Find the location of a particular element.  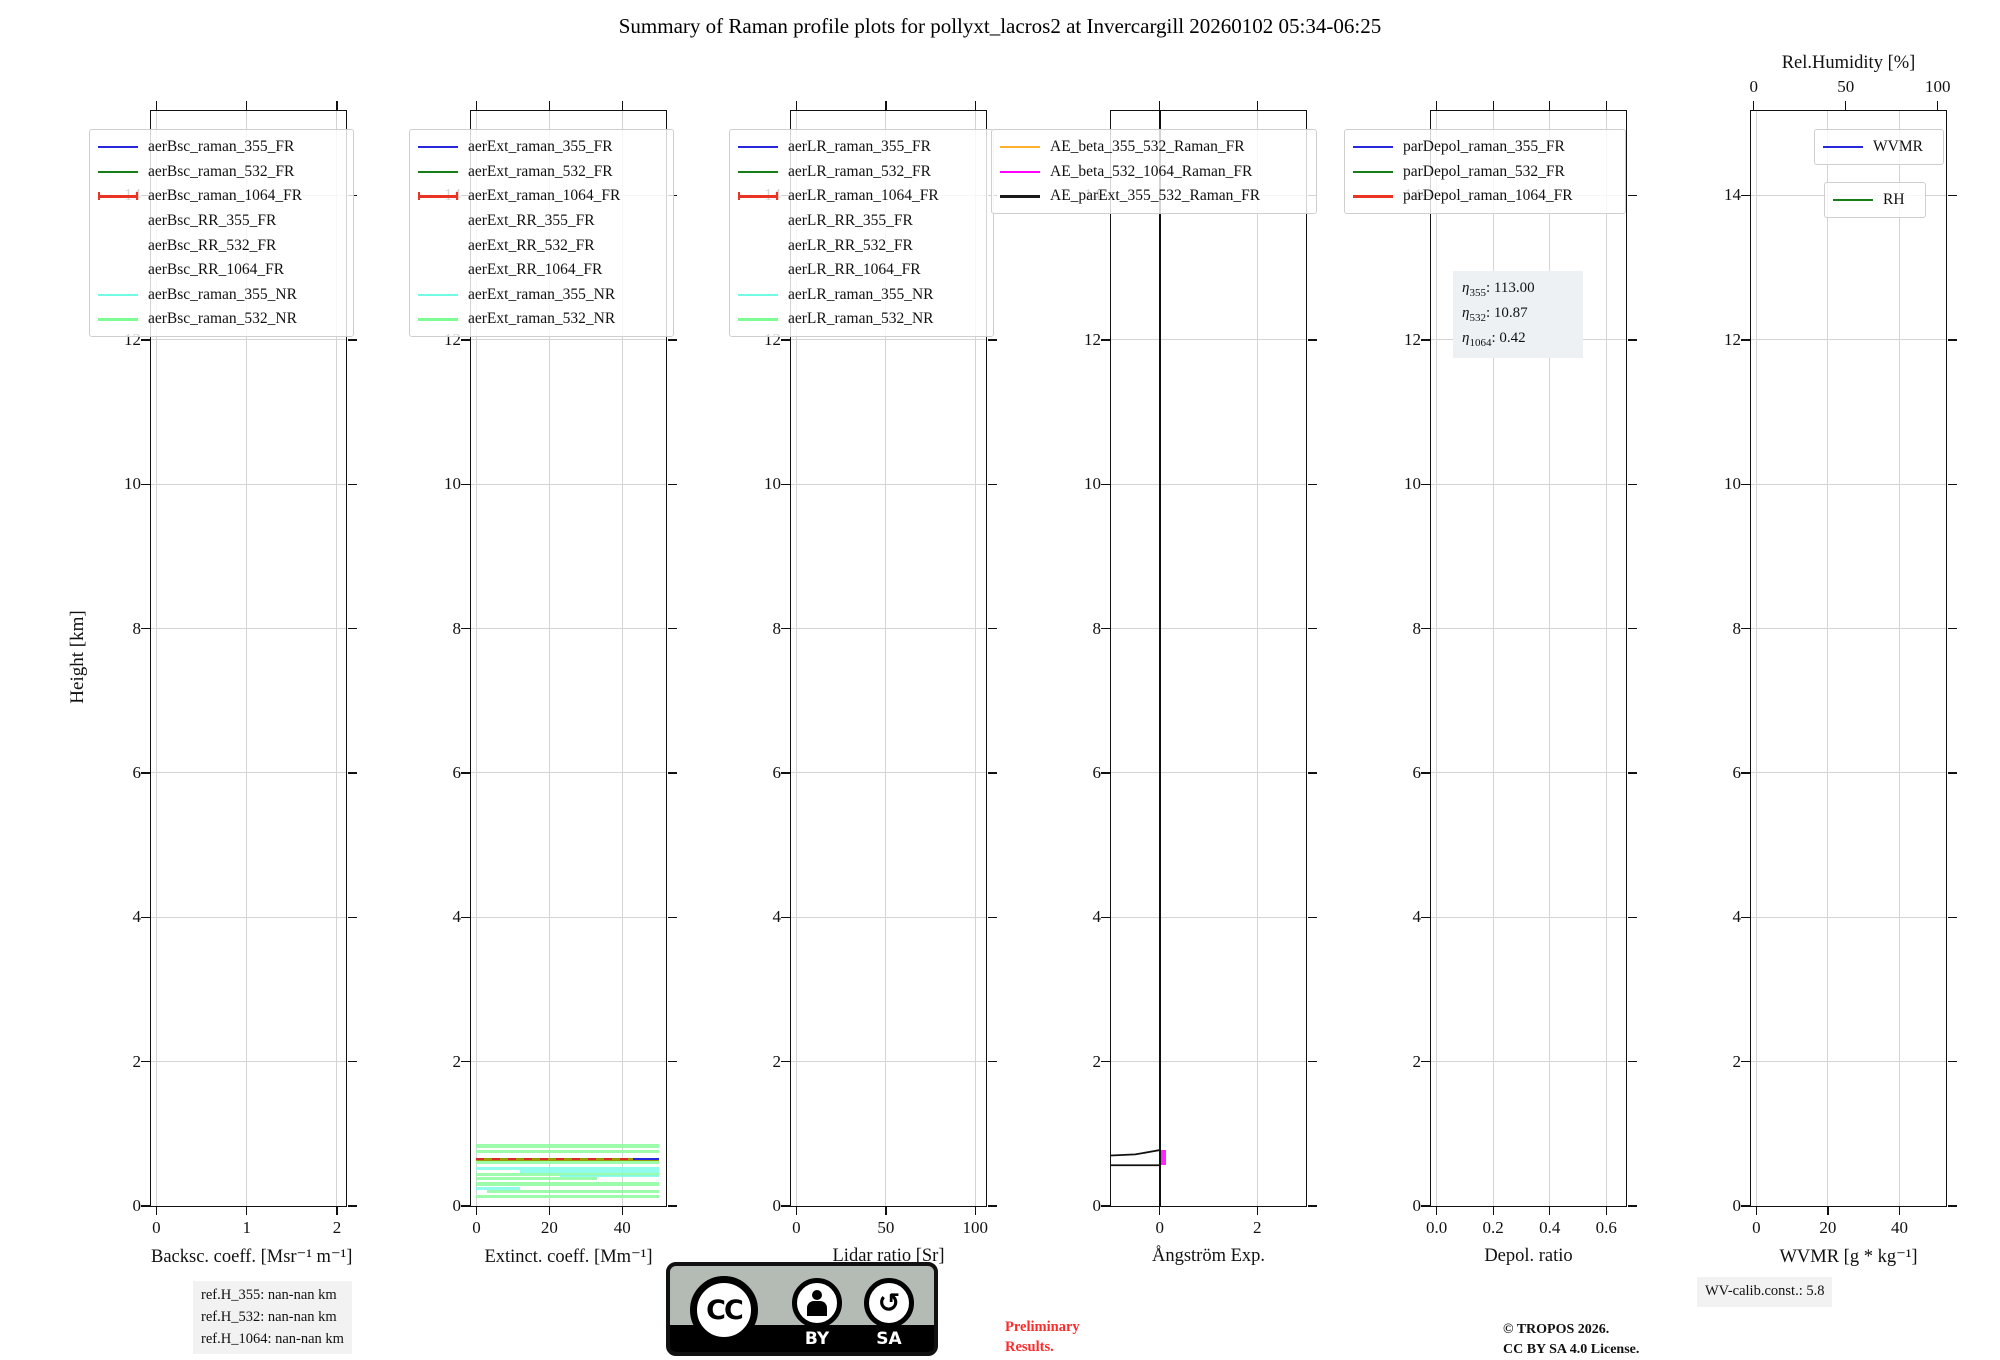

errorbar-cap is located at coordinates (739, 196).